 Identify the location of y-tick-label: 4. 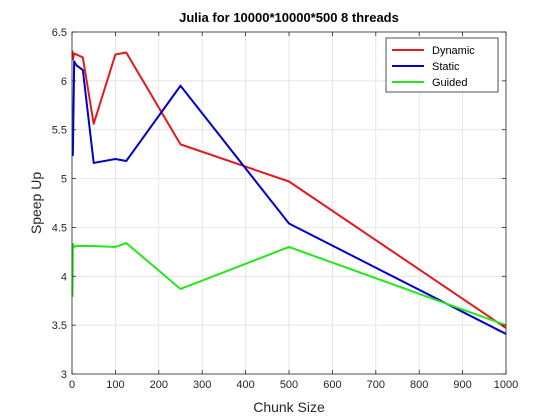
(64, 277).